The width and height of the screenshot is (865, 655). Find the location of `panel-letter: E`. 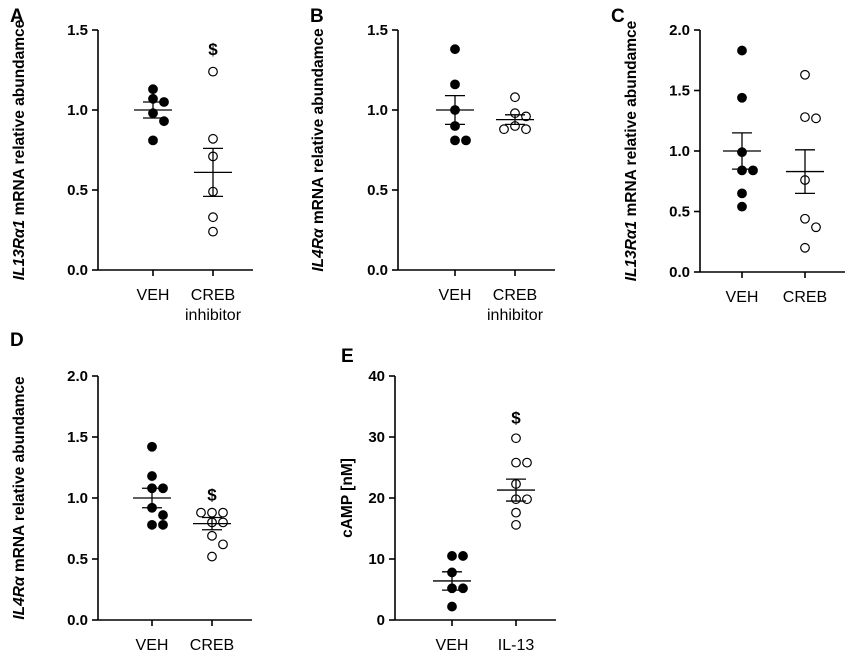

panel-letter: E is located at coordinates (347, 356).